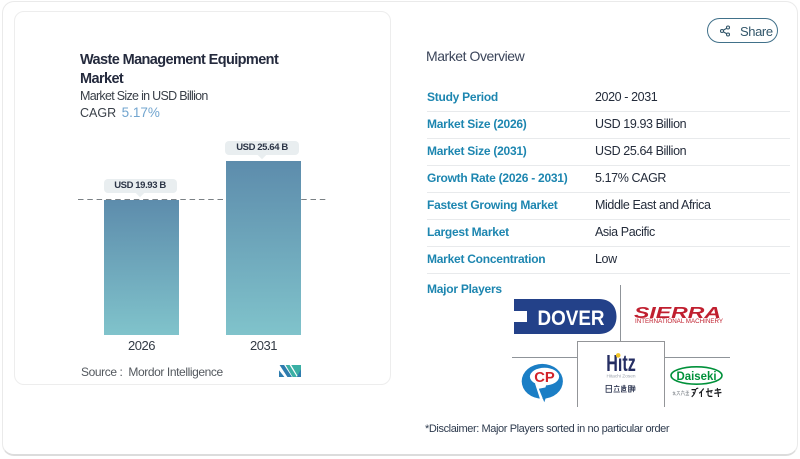  Describe the element at coordinates (544, 377) in the screenshot. I see `svg-text: CP` at that location.